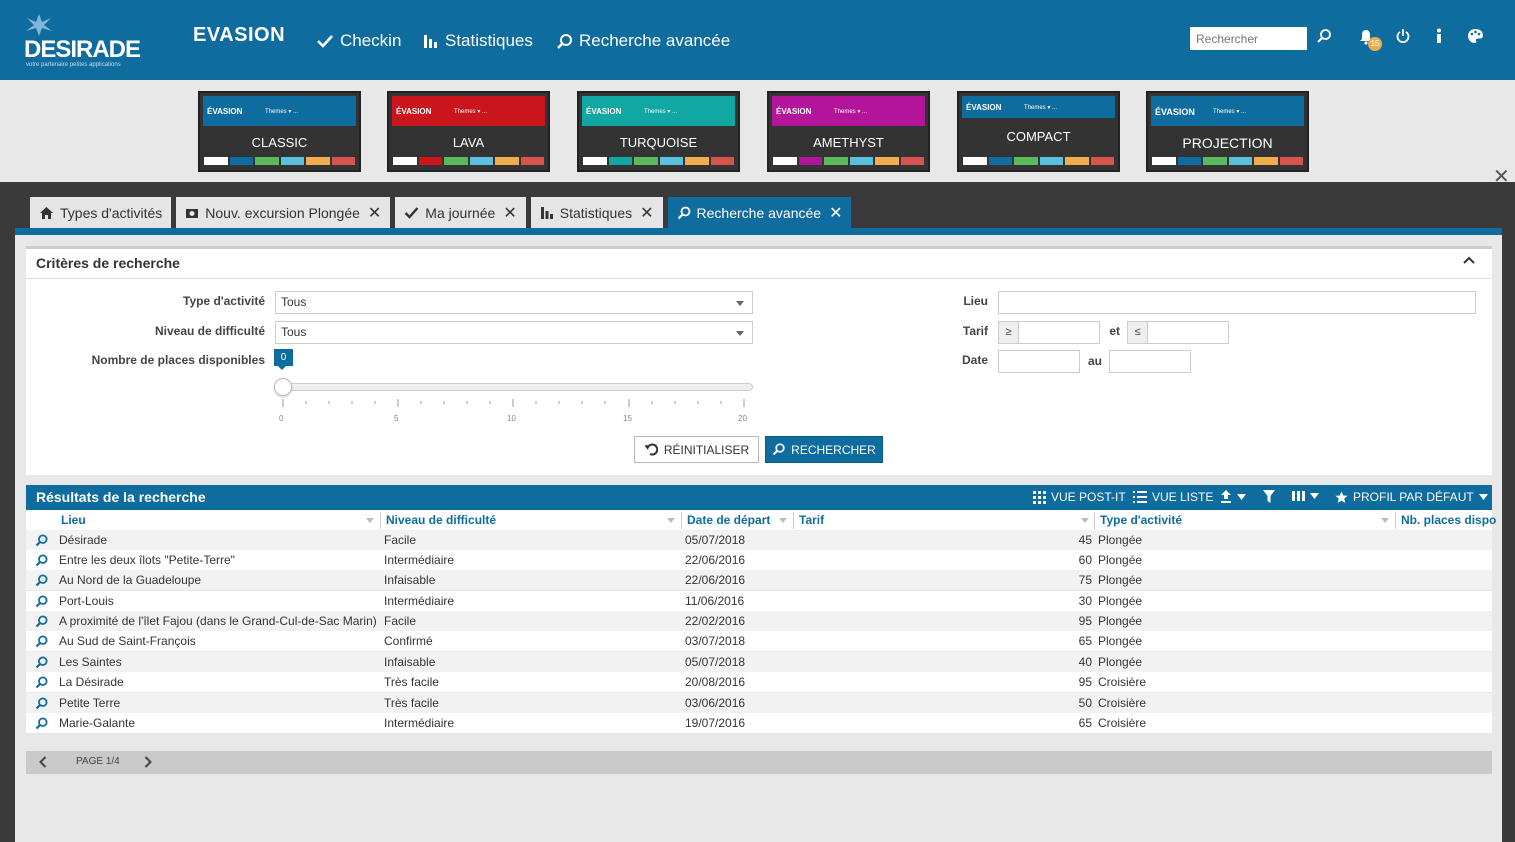 The image size is (1515, 842). Describe the element at coordinates (1248, 38) in the screenshot. I see `header-search-input` at that location.